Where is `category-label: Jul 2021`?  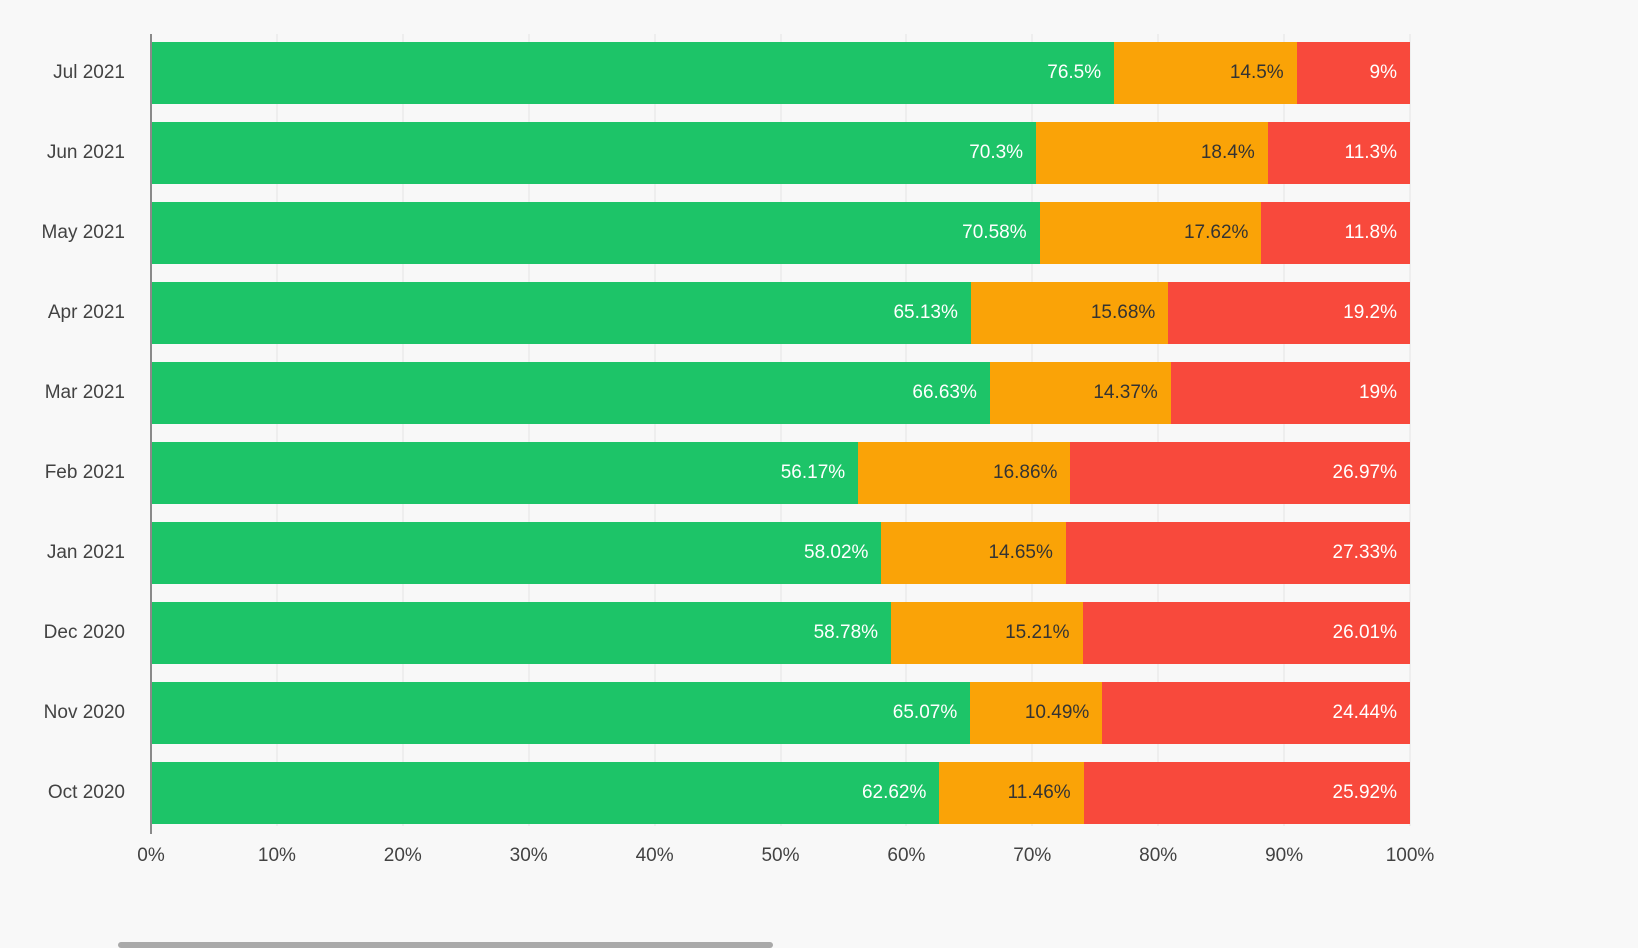
category-label: Jul 2021 is located at coordinates (89, 72).